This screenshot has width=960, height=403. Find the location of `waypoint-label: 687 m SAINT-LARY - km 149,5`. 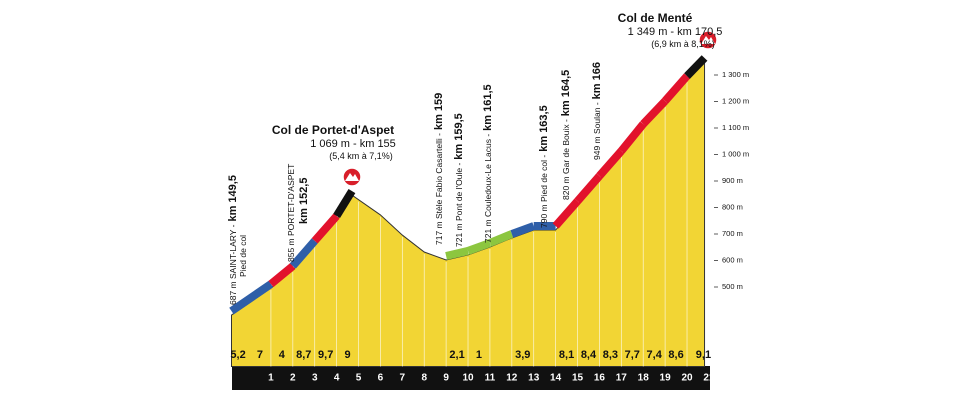

waypoint-label: 687 m SAINT-LARY - km 149,5 is located at coordinates (233, 240).